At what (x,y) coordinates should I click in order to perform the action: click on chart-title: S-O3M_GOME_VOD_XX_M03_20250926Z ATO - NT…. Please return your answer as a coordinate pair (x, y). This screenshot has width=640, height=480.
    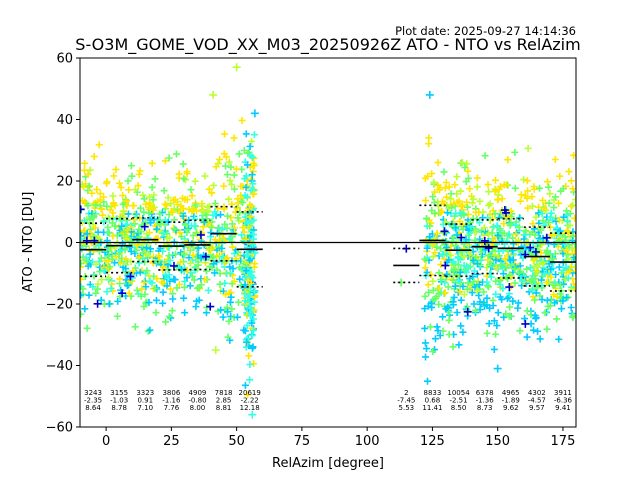
    Looking at the image, I should click on (327, 45).